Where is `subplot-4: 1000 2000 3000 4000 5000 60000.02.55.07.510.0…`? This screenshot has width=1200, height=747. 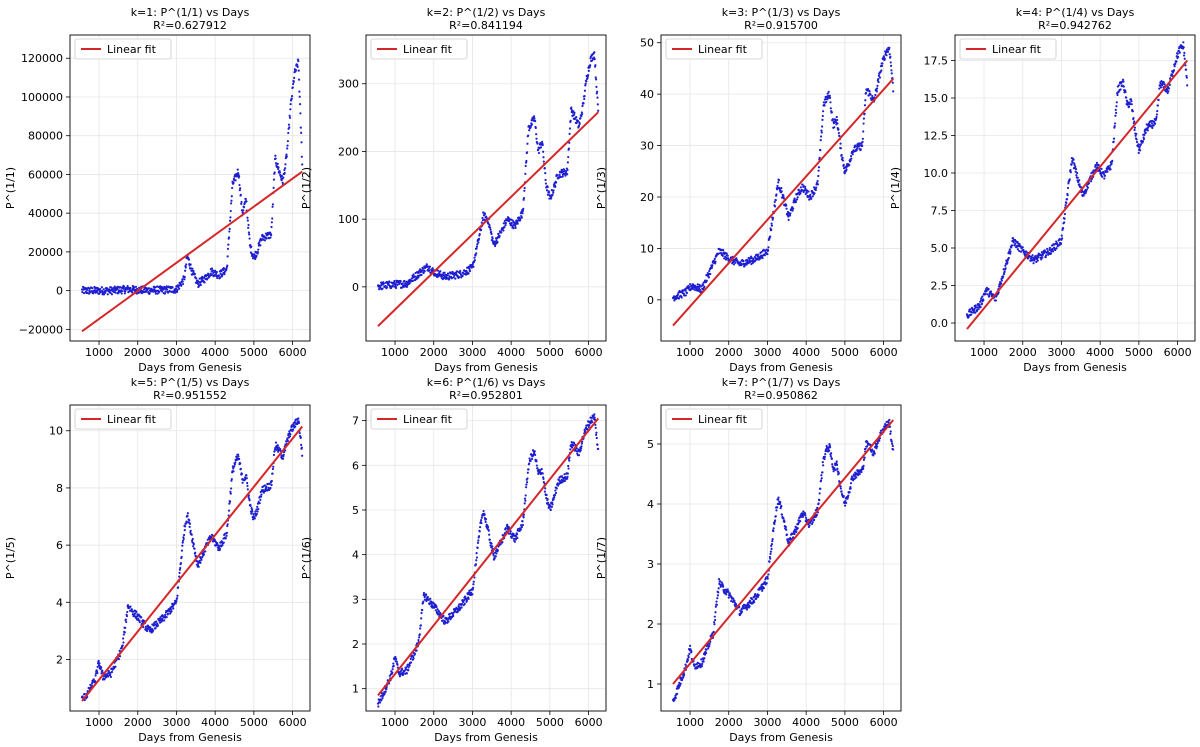
subplot-4: 1000 2000 3000 4000 5000 60000.02.55.07.510.0… is located at coordinates (1042, 190).